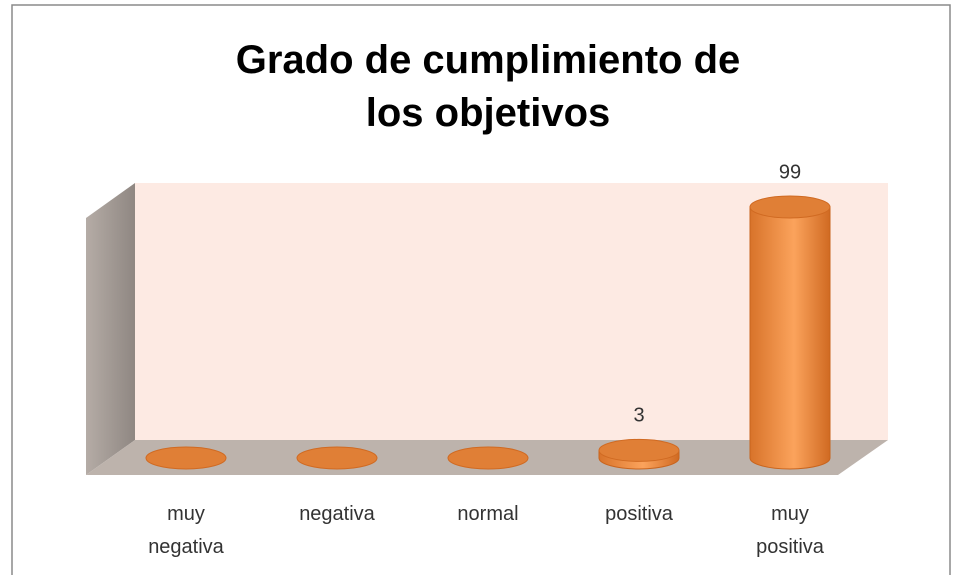  I want to click on chart-title: Grado de cumplimiento de los objetivos, so click(488, 86).